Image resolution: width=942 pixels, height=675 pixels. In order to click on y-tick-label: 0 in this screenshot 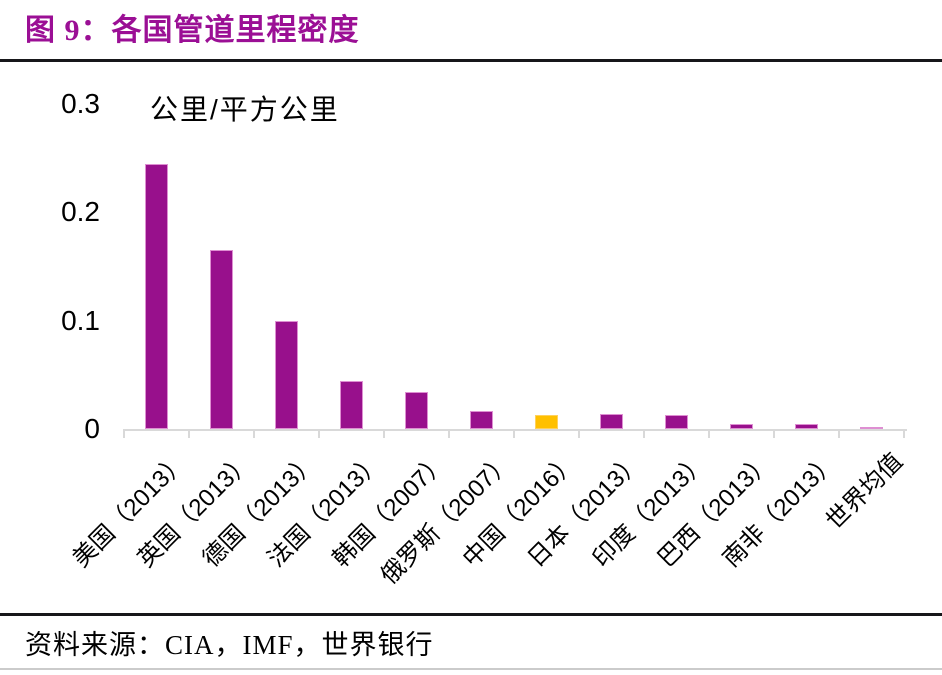, I will do `click(92, 428)`.